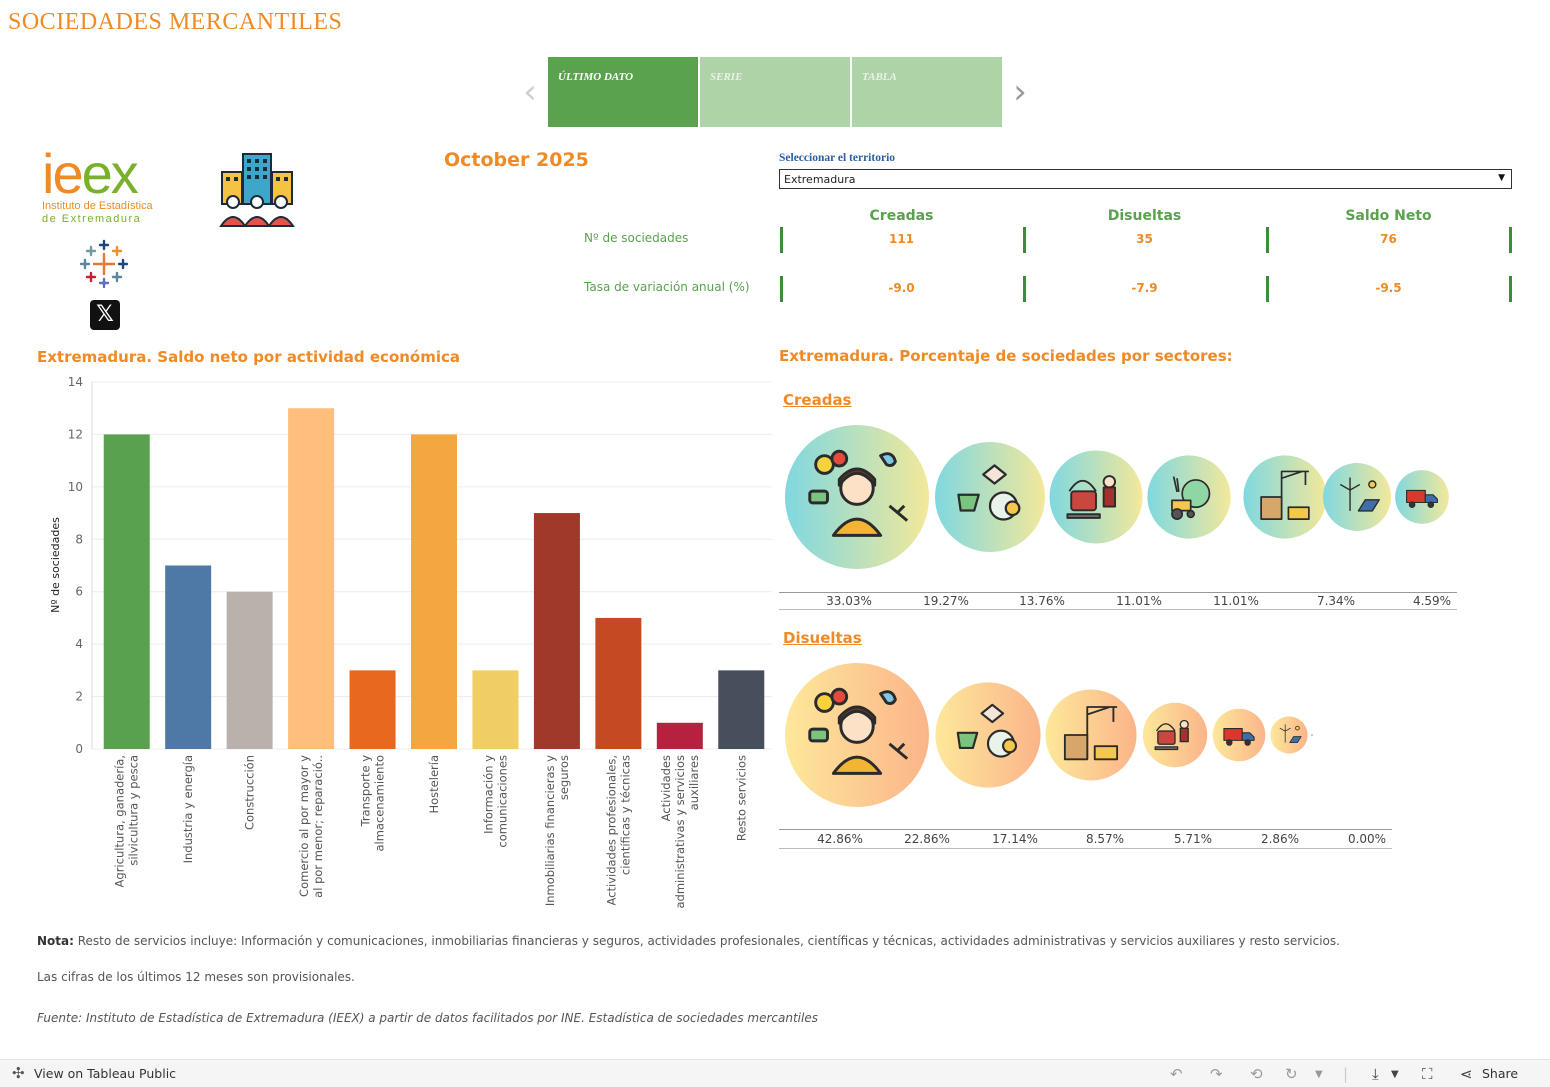  I want to click on period-label: October 2025, so click(516, 160).